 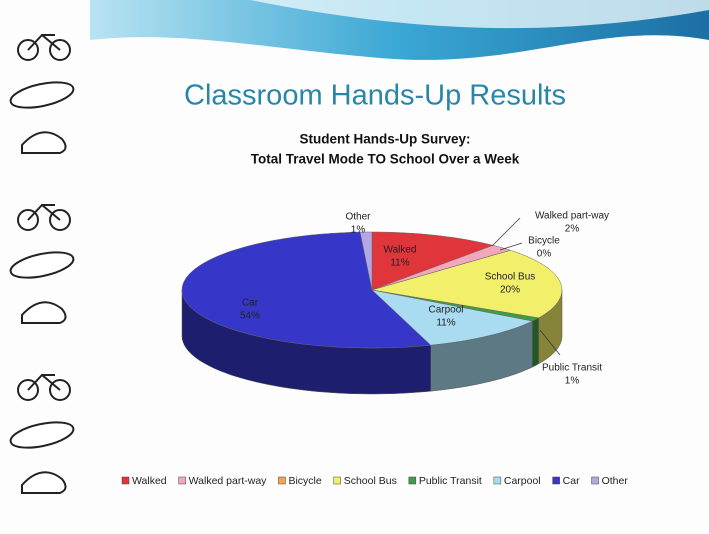 What do you see at coordinates (544, 254) in the screenshot?
I see `data-label-value: 0%` at bounding box center [544, 254].